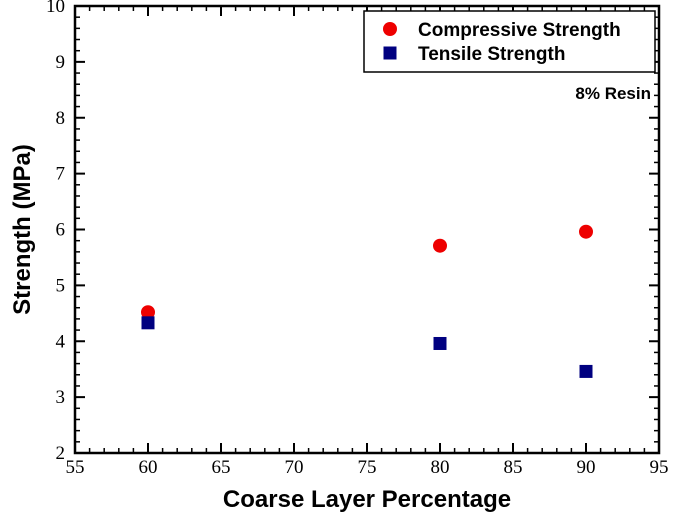 This screenshot has width=674, height=513. I want to click on y-tick-label: 7, so click(61, 174).